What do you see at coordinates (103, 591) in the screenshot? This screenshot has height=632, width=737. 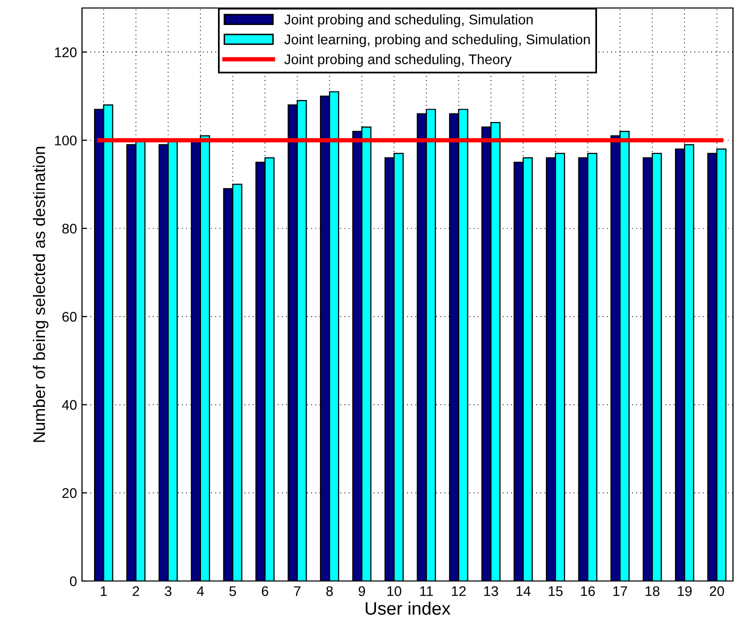 I see `x-tick-label: 1` at bounding box center [103, 591].